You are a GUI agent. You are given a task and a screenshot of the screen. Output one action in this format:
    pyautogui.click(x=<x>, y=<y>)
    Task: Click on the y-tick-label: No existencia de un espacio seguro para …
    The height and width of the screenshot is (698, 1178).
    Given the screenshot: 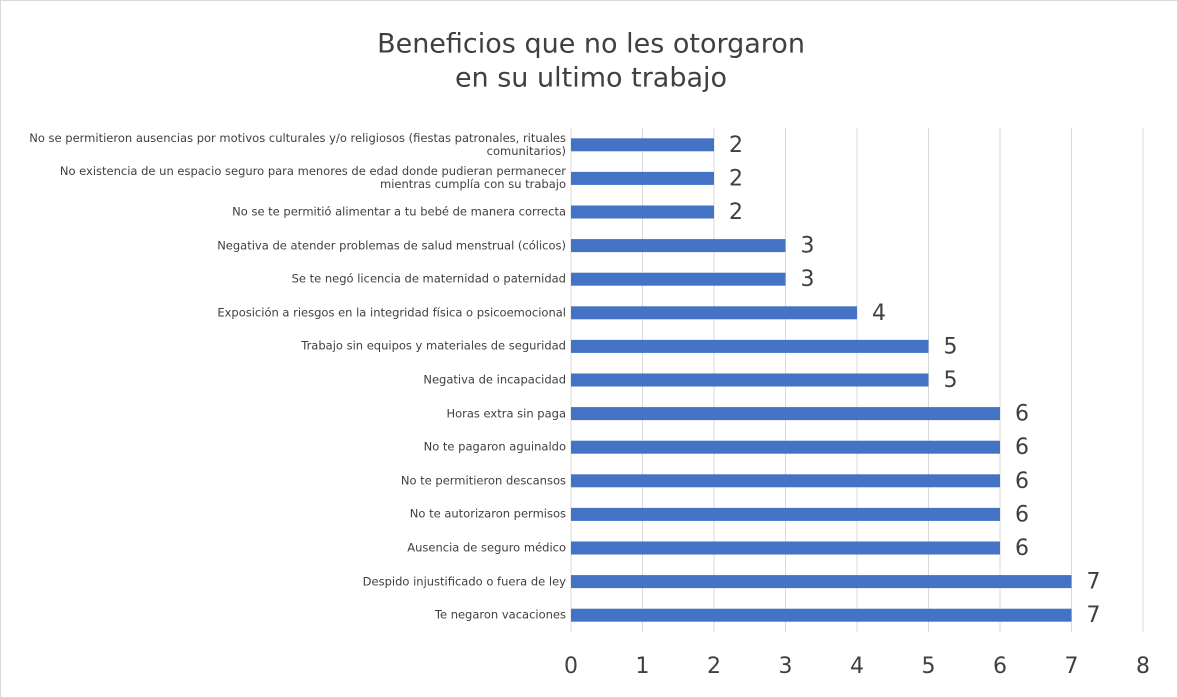 What is the action you would take?
    pyautogui.click(x=312, y=178)
    